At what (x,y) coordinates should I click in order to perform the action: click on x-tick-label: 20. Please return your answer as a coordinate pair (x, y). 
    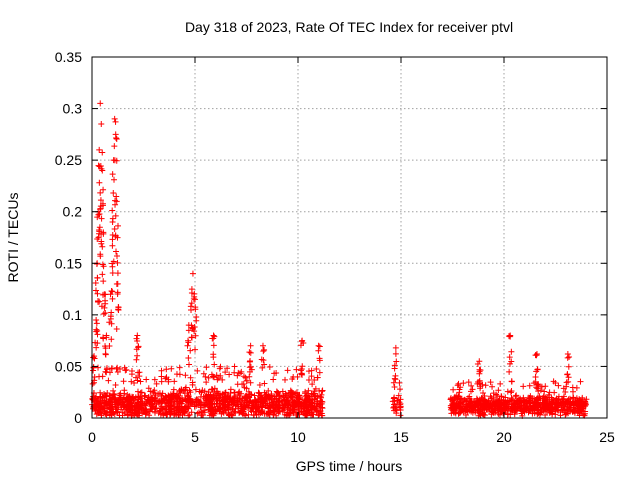
    Looking at the image, I should click on (504, 437).